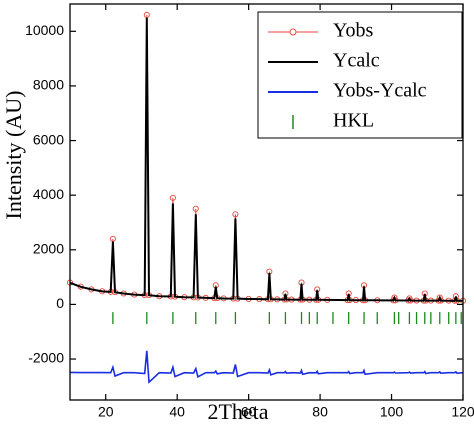  I want to click on y-tick-label: -2000, so click(46, 358).